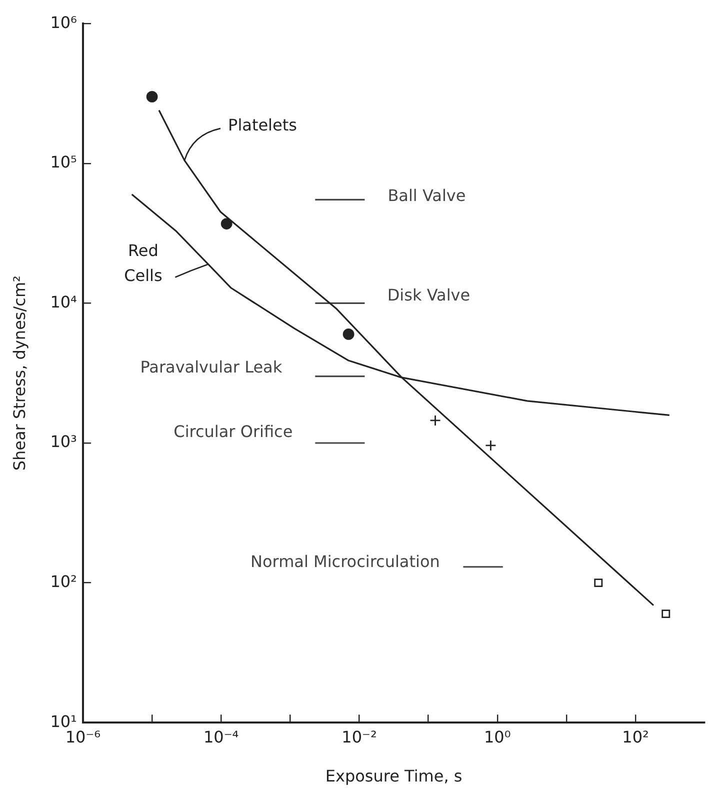 The width and height of the screenshot is (711, 798). Describe the element at coordinates (393, 776) in the screenshot. I see `x-axis-title: Exposure Time, s` at that location.